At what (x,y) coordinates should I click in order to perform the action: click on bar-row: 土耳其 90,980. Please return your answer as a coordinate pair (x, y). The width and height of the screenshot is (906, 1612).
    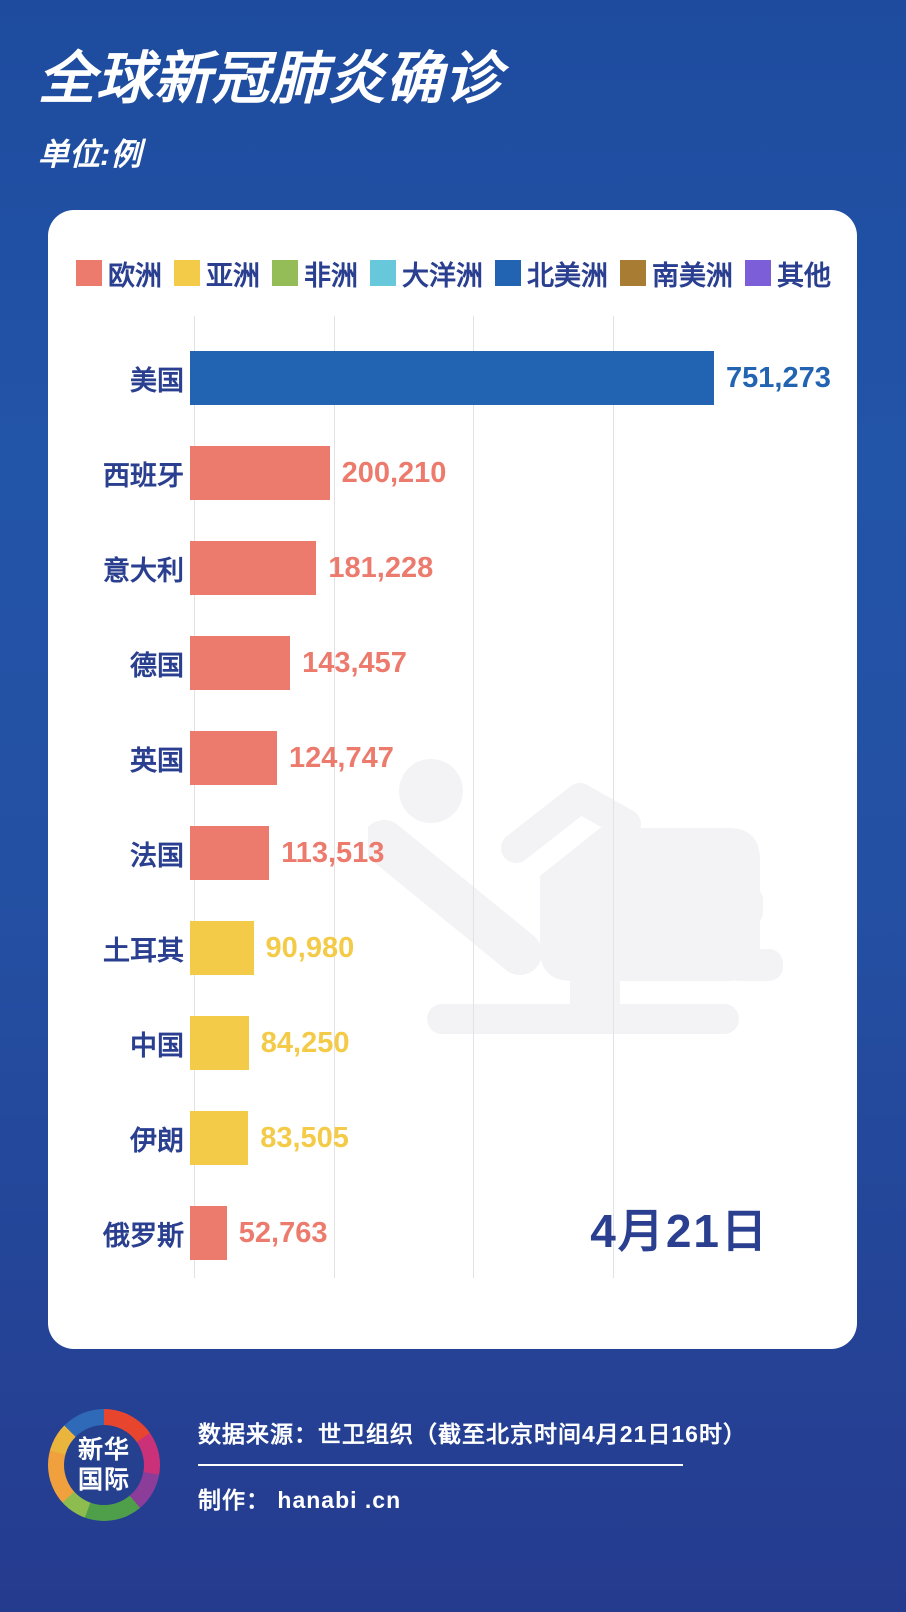
    Looking at the image, I should click on (452, 948).